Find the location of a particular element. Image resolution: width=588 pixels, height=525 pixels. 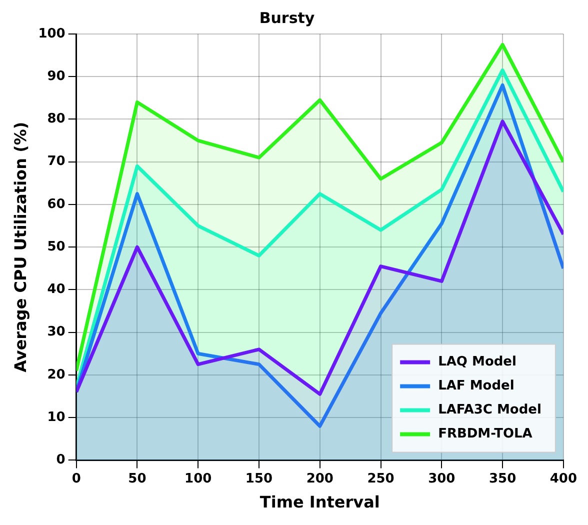

y-axis-title: Average CPU Utilization (%) is located at coordinates (20, 247).